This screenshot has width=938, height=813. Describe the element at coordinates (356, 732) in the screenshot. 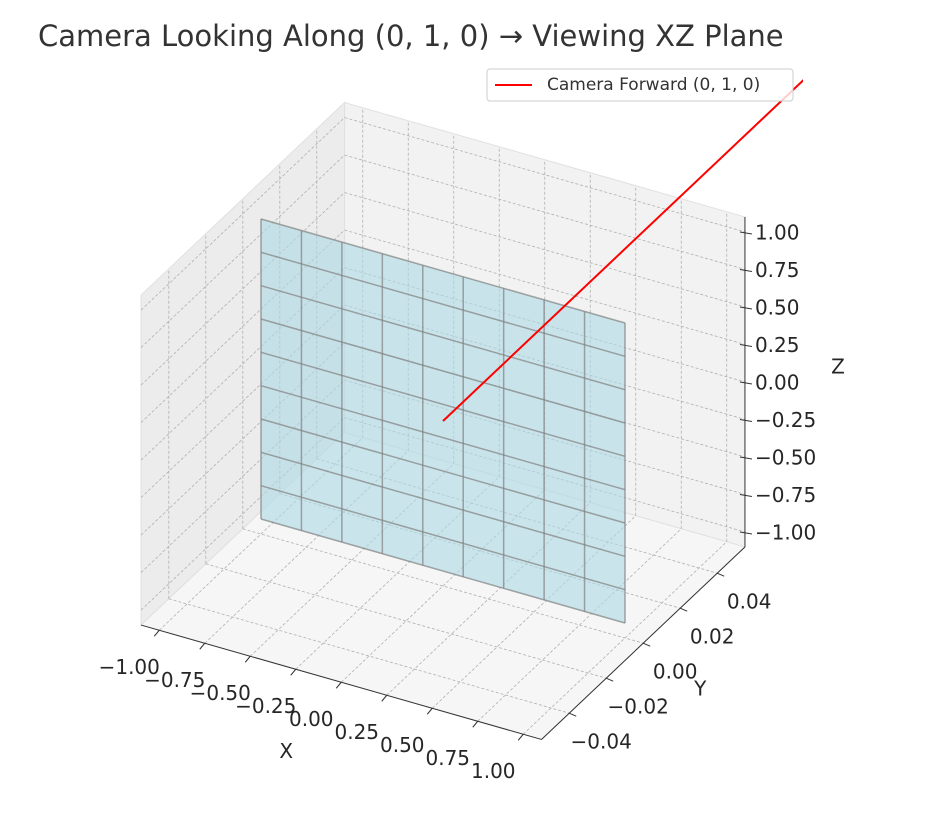

I see `x-tick-label: 0.25` at that location.